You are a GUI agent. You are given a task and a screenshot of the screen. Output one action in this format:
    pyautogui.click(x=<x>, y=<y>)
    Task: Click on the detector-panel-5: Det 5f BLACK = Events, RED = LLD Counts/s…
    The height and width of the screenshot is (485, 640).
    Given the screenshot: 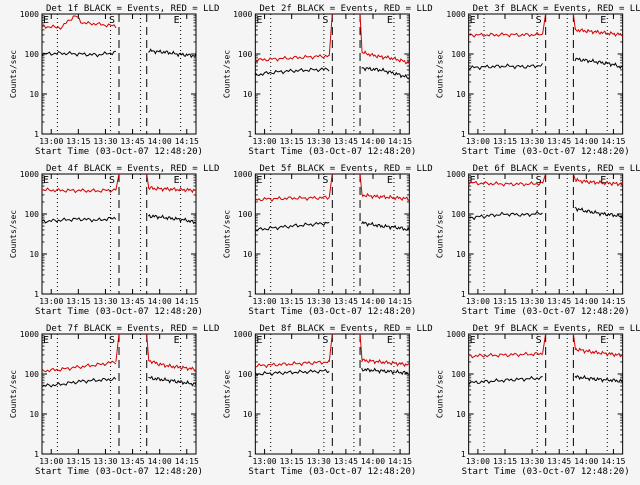 What is the action you would take?
    pyautogui.click(x=327, y=240)
    